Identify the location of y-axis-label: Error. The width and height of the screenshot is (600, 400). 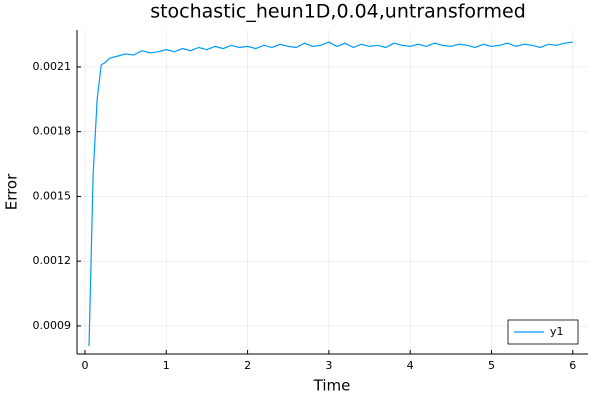
(12, 191).